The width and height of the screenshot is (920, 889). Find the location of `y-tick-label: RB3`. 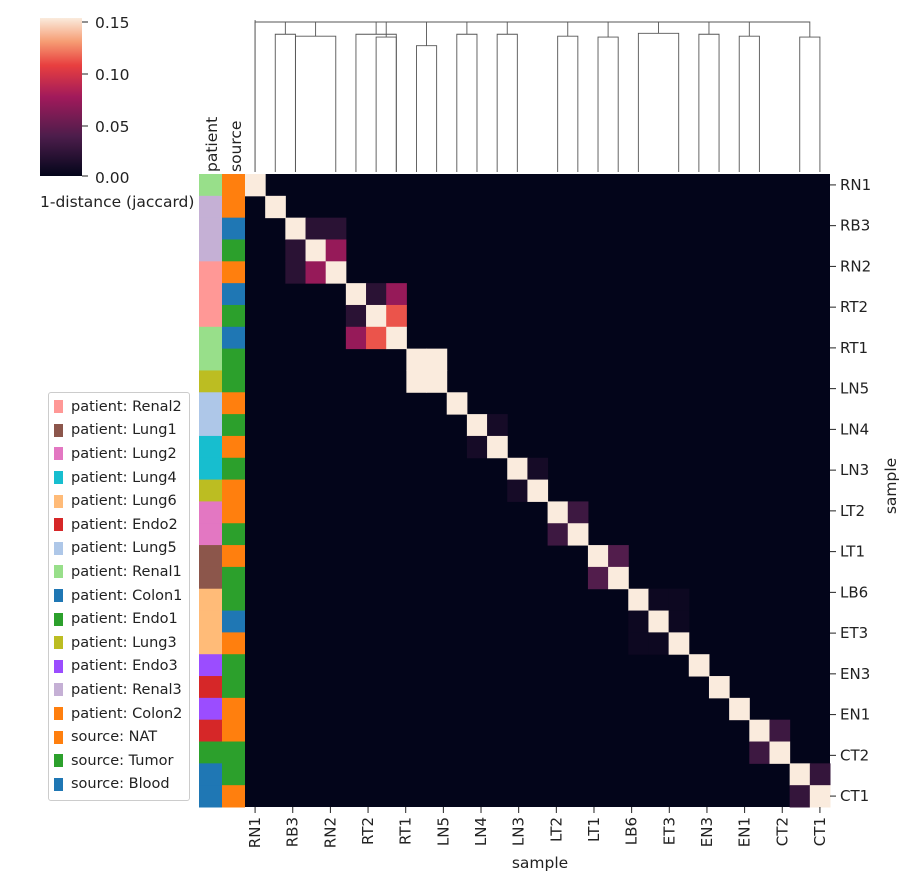

y-tick-label: RB3 is located at coordinates (855, 226).